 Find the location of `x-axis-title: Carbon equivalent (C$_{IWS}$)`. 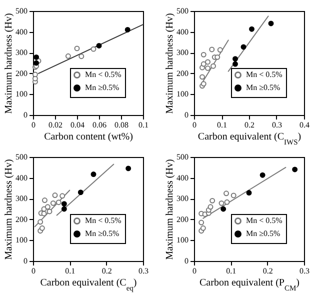

x-axis-title: Carbon equivalent (C$_{IWS}$) is located at coordinates (250, 139).